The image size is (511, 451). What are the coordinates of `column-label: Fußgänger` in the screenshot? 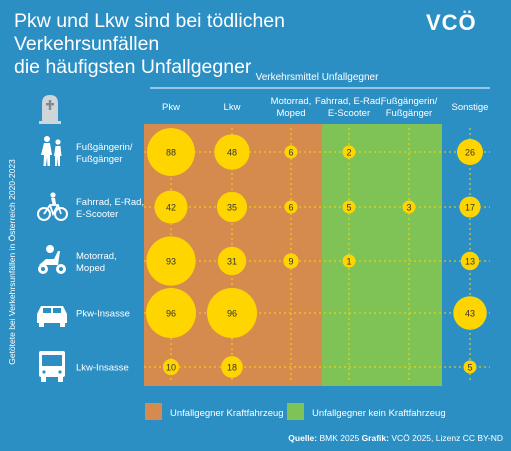 It's located at (409, 113).